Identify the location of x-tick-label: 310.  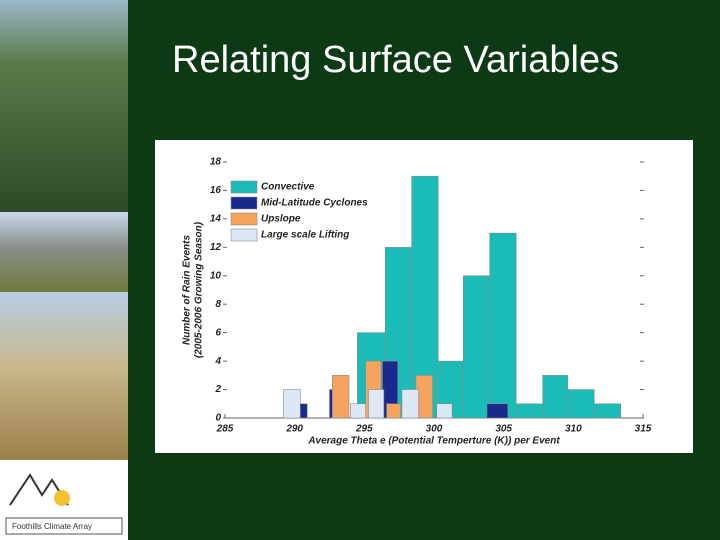
(573, 429).